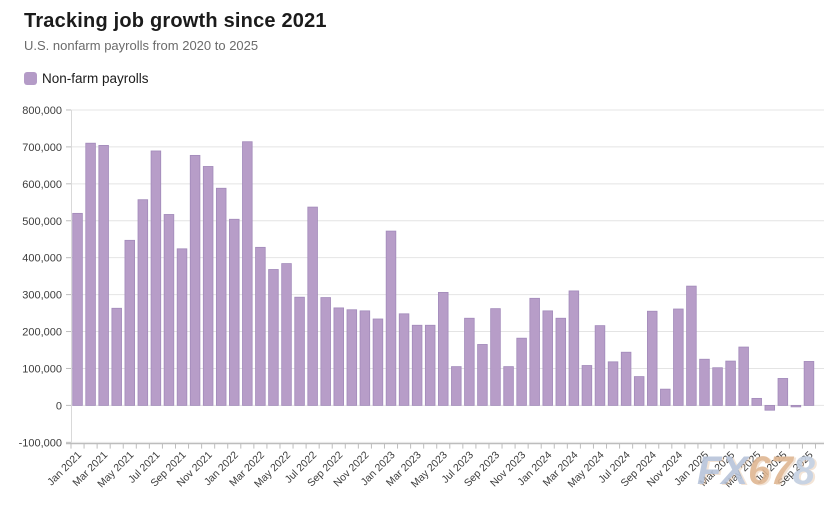 The width and height of the screenshot is (837, 508). What do you see at coordinates (59, 406) in the screenshot?
I see `y-axis-label: 0` at bounding box center [59, 406].